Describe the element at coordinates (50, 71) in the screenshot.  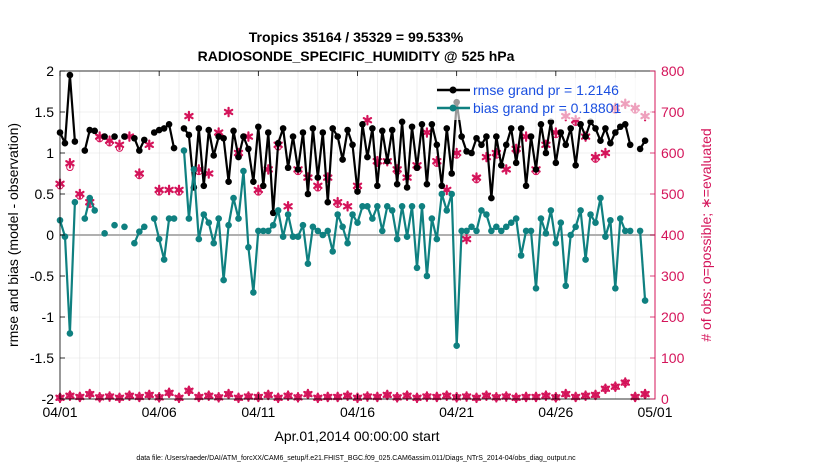
I see `y-tick-label-left: 2` at that location.